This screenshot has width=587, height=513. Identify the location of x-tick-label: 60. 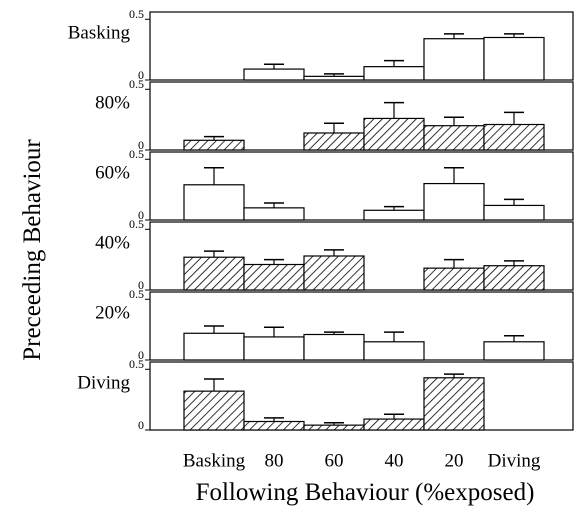
(334, 460).